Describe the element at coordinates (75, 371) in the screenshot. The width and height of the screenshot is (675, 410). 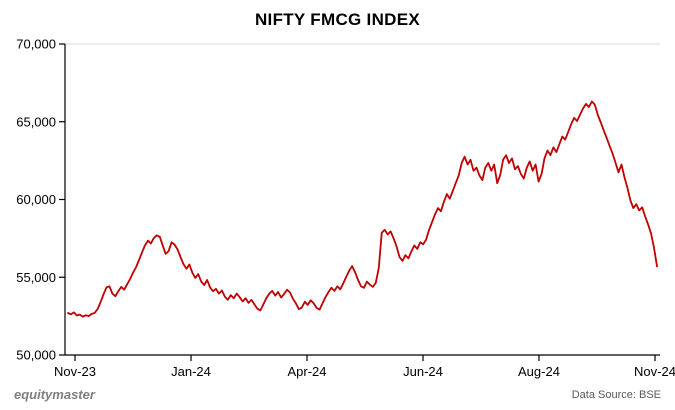
I see `x-tick-label: Nov-23` at that location.